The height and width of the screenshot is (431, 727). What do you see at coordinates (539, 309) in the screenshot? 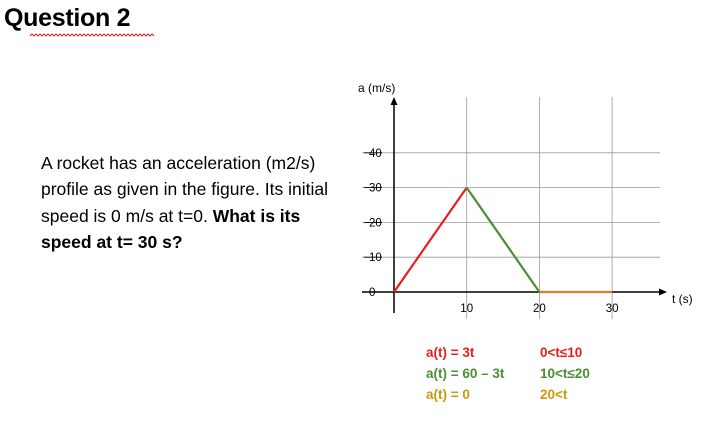
I see `x-tick-label-20: 20` at bounding box center [539, 309].